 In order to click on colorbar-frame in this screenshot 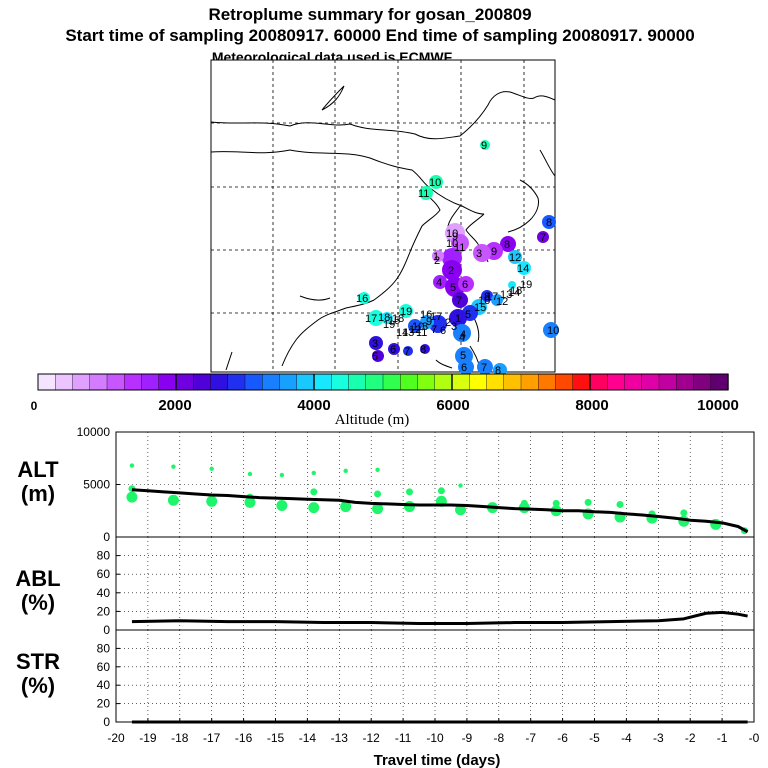, I will do `click(383, 382)`.